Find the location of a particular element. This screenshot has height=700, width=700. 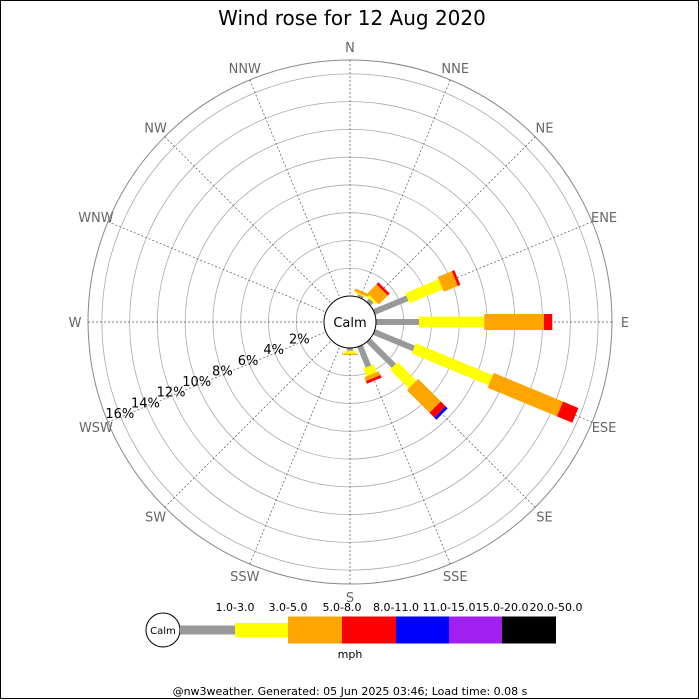

bar-ne-bin2 is located at coordinates (372, 299).